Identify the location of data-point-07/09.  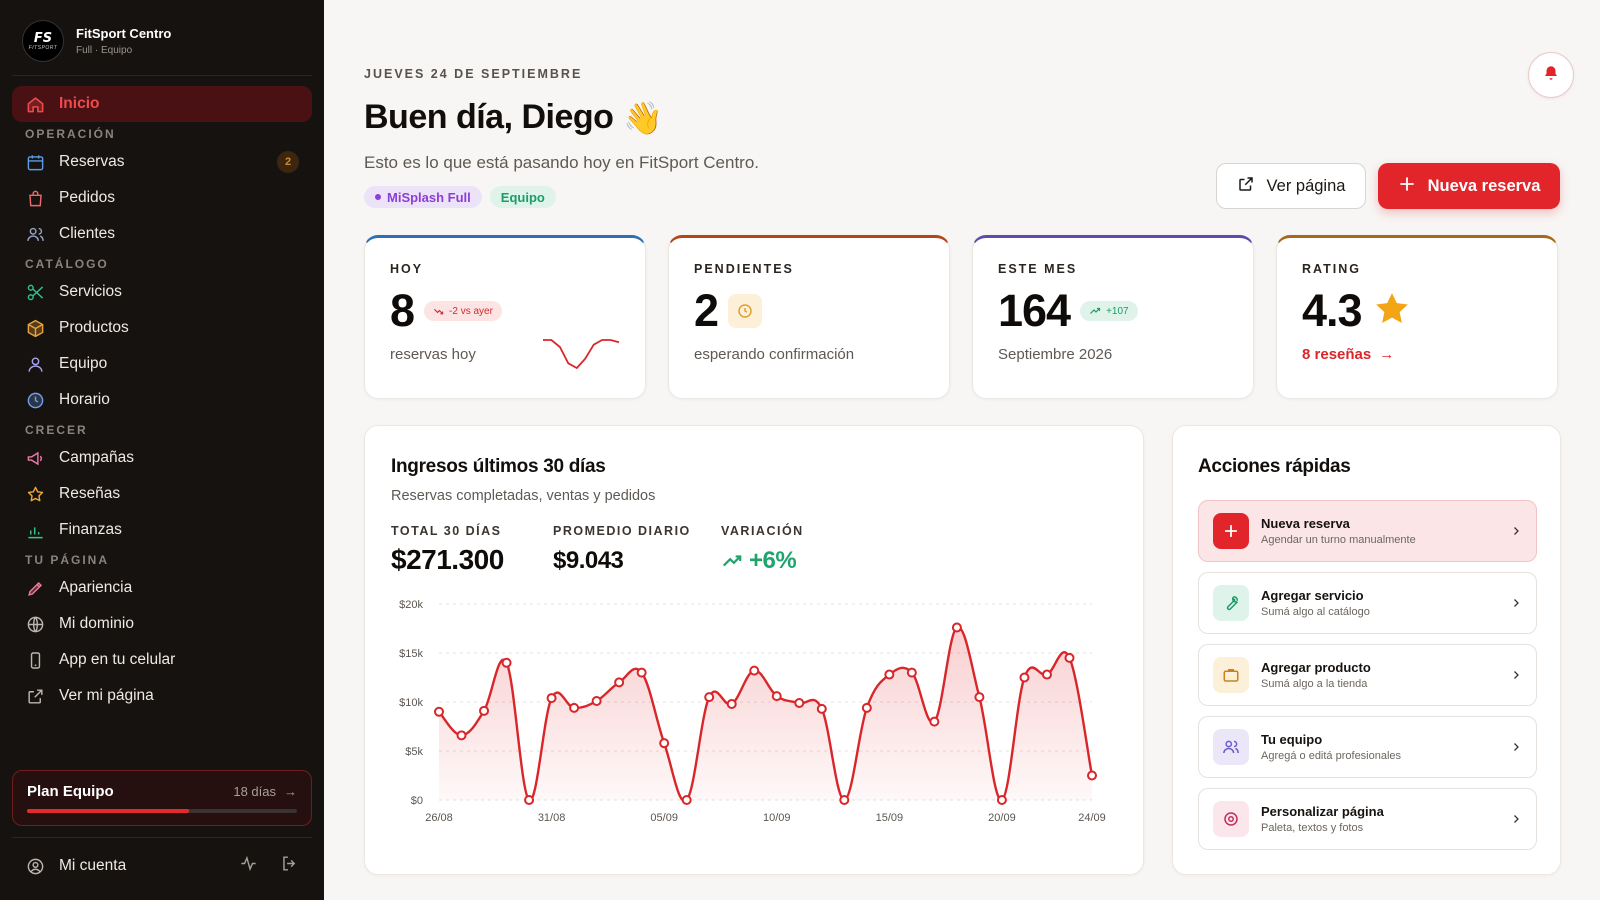
(709, 697).